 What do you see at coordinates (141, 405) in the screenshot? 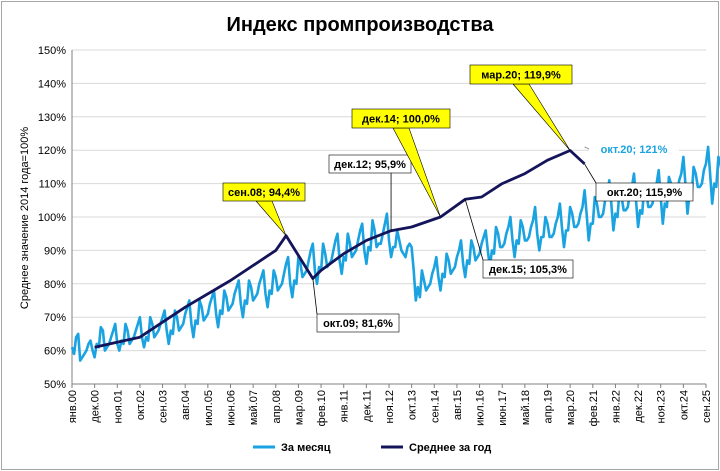
I see `x-tick-label: окт.02` at bounding box center [141, 405].